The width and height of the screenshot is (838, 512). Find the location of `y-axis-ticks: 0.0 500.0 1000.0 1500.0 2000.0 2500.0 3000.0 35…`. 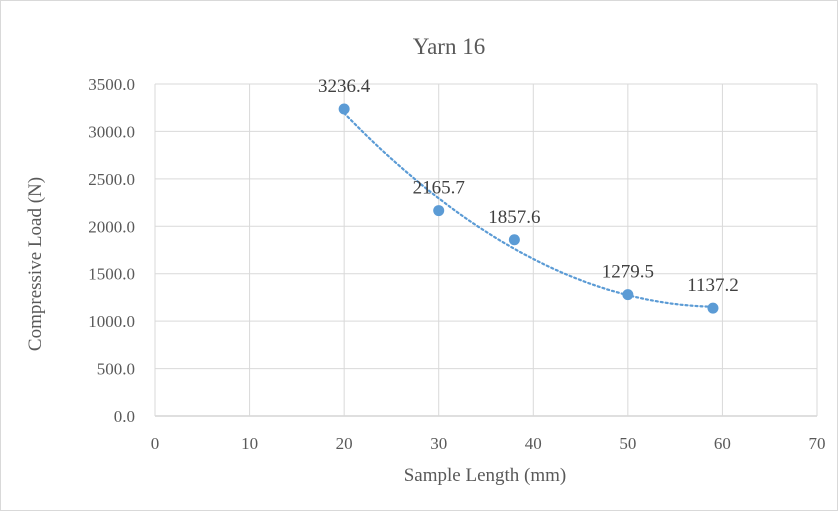

y-axis-ticks: 0.0 500.0 1000.0 1500.0 2000.0 2500.0 3000.0 35… is located at coordinates (111, 250).